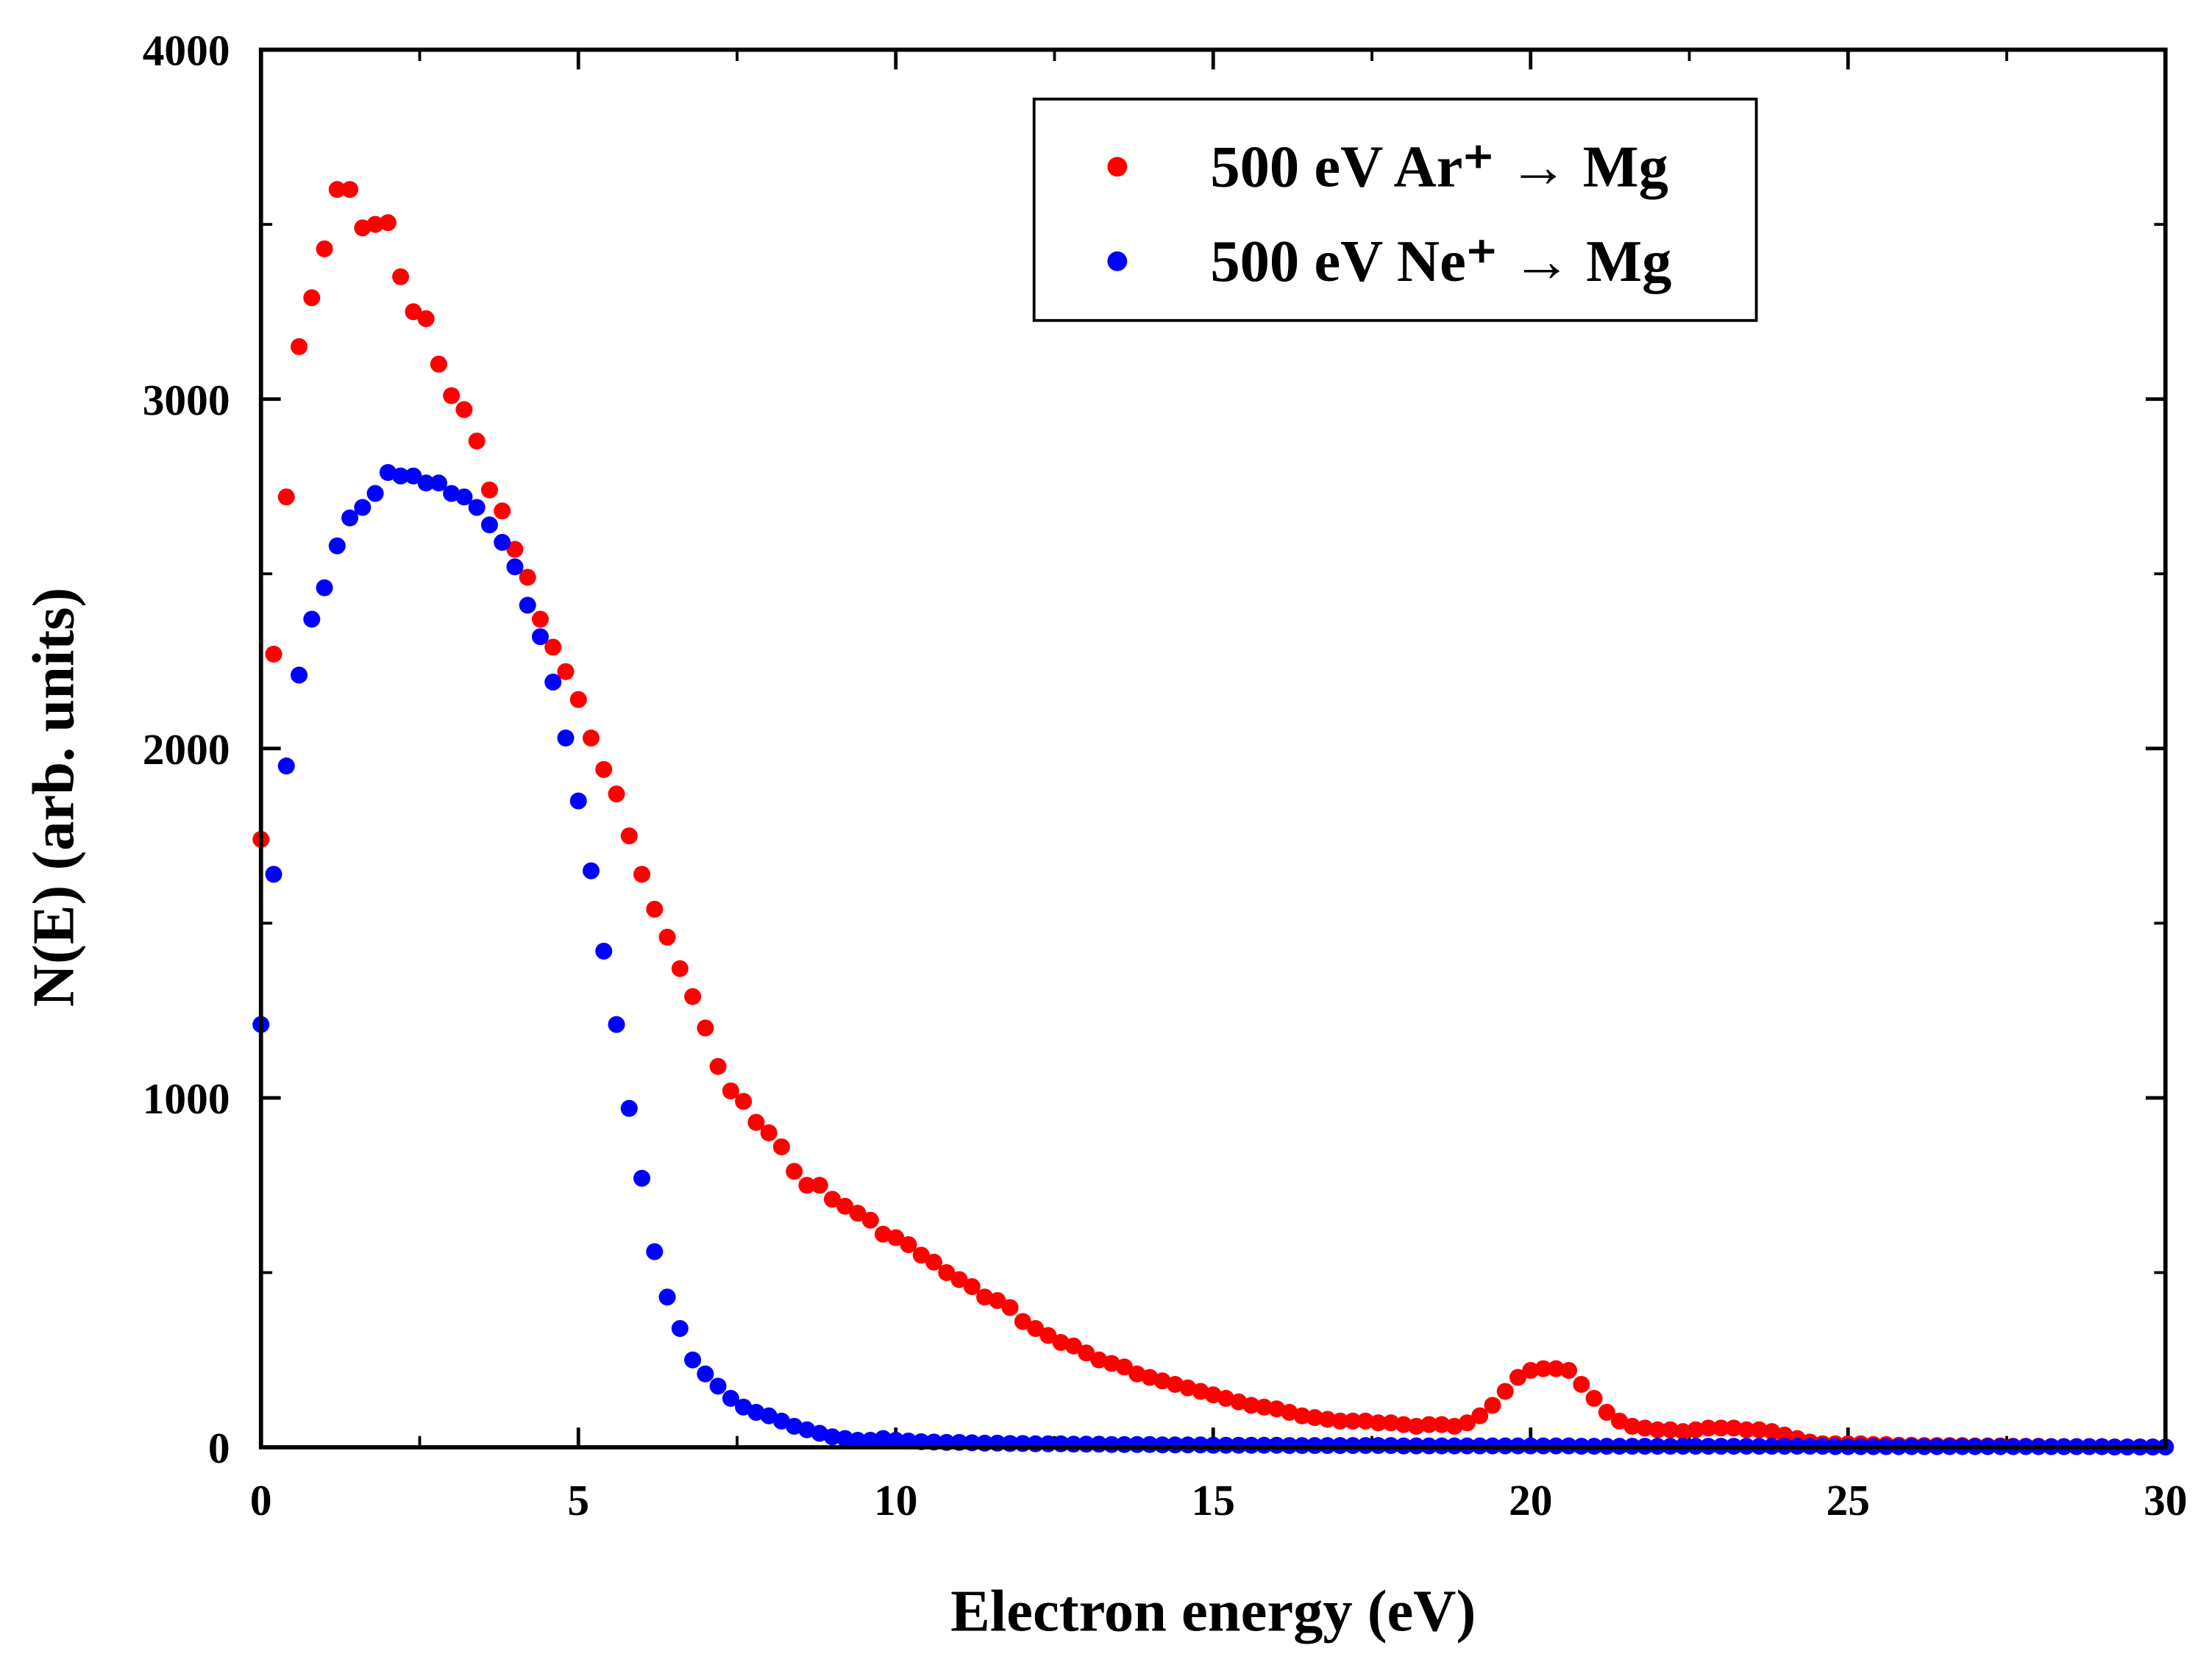 Image resolution: width=2212 pixels, height=1662 pixels. I want to click on x-tick-label: 20, so click(1530, 1500).